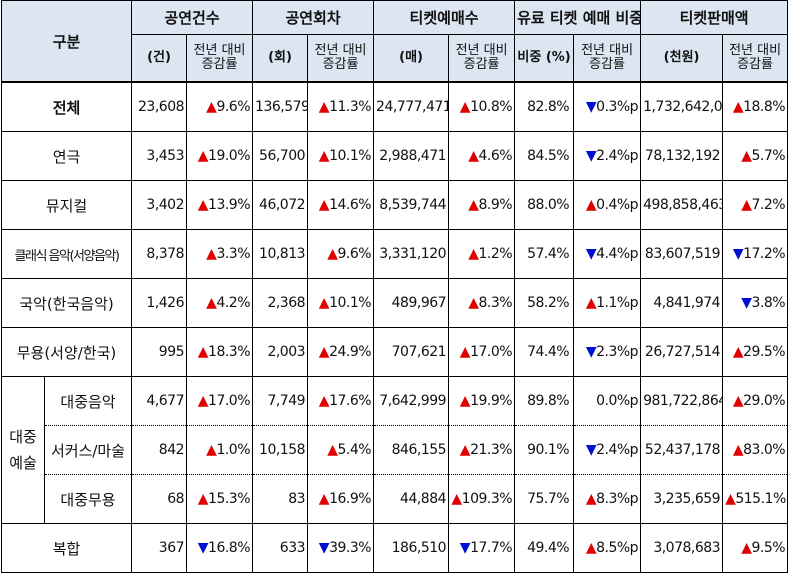 This screenshot has width=788, height=582. I want to click on change-cell: ▼17.7%, so click(482, 548).